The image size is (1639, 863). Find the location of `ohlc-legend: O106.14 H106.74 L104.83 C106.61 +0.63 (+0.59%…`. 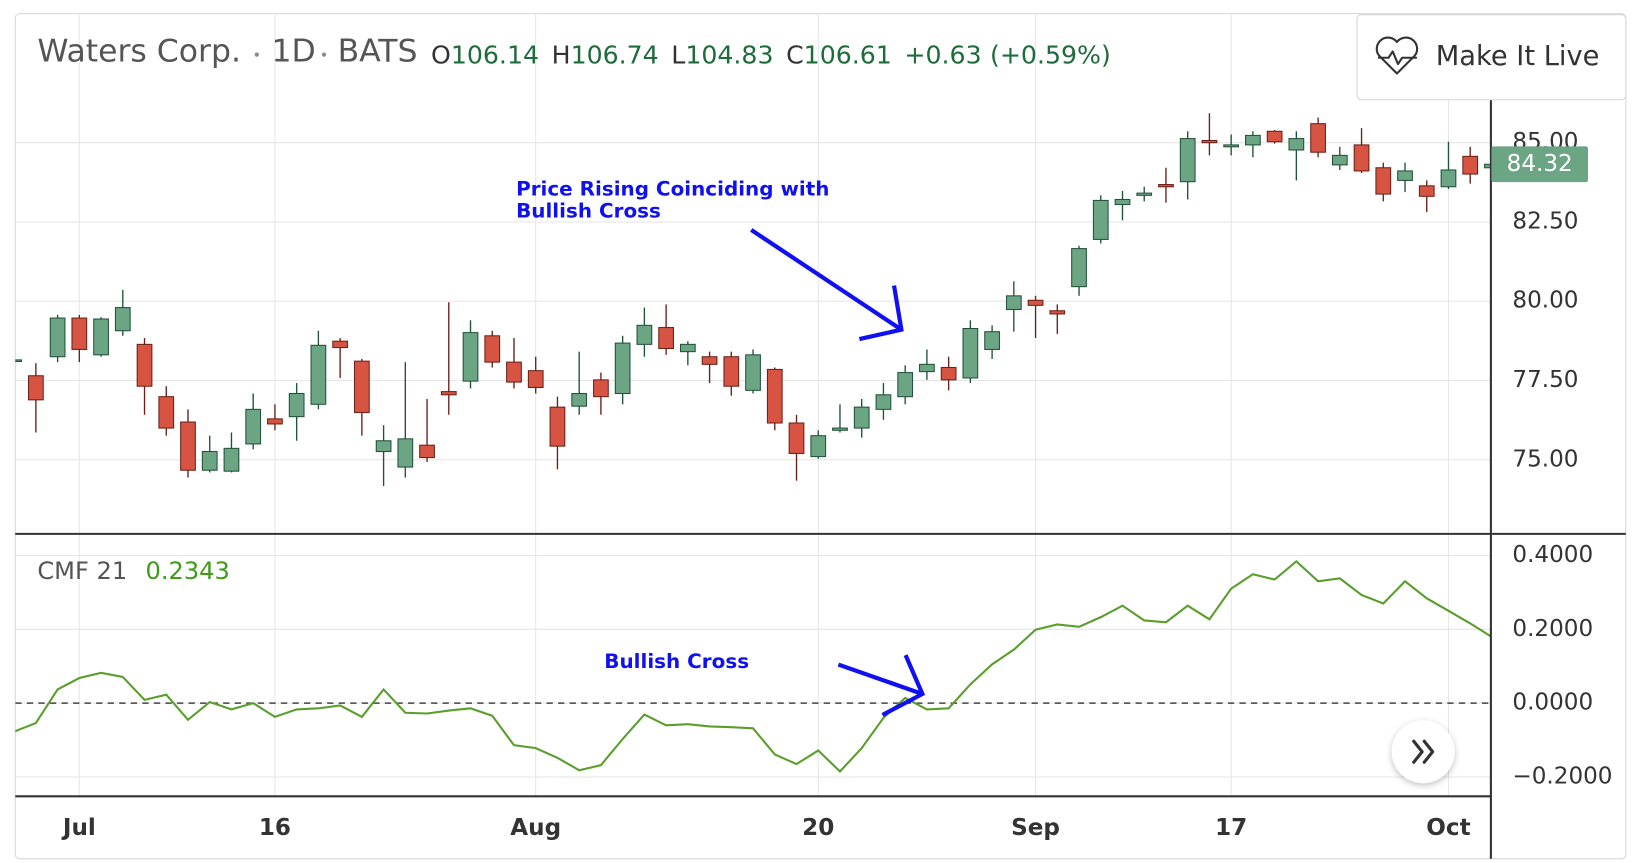

ohlc-legend: O106.14 H106.74 L104.83 C106.61 +0.63 (+0.59%… is located at coordinates (771, 55).